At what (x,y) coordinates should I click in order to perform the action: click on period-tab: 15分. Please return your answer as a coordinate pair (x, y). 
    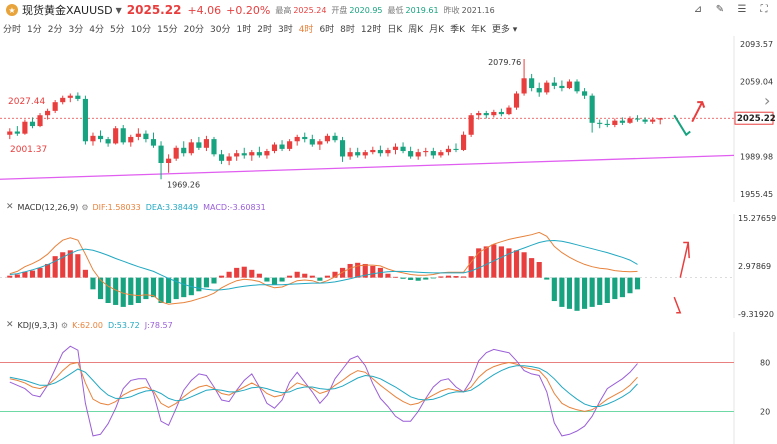
    Looking at the image, I should click on (167, 29).